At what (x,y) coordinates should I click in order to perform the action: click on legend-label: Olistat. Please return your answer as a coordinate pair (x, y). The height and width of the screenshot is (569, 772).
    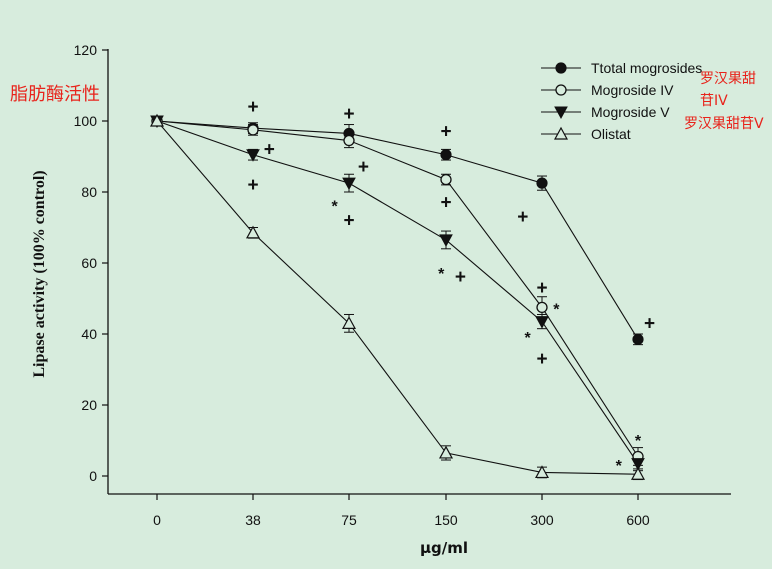
    Looking at the image, I should click on (611, 134).